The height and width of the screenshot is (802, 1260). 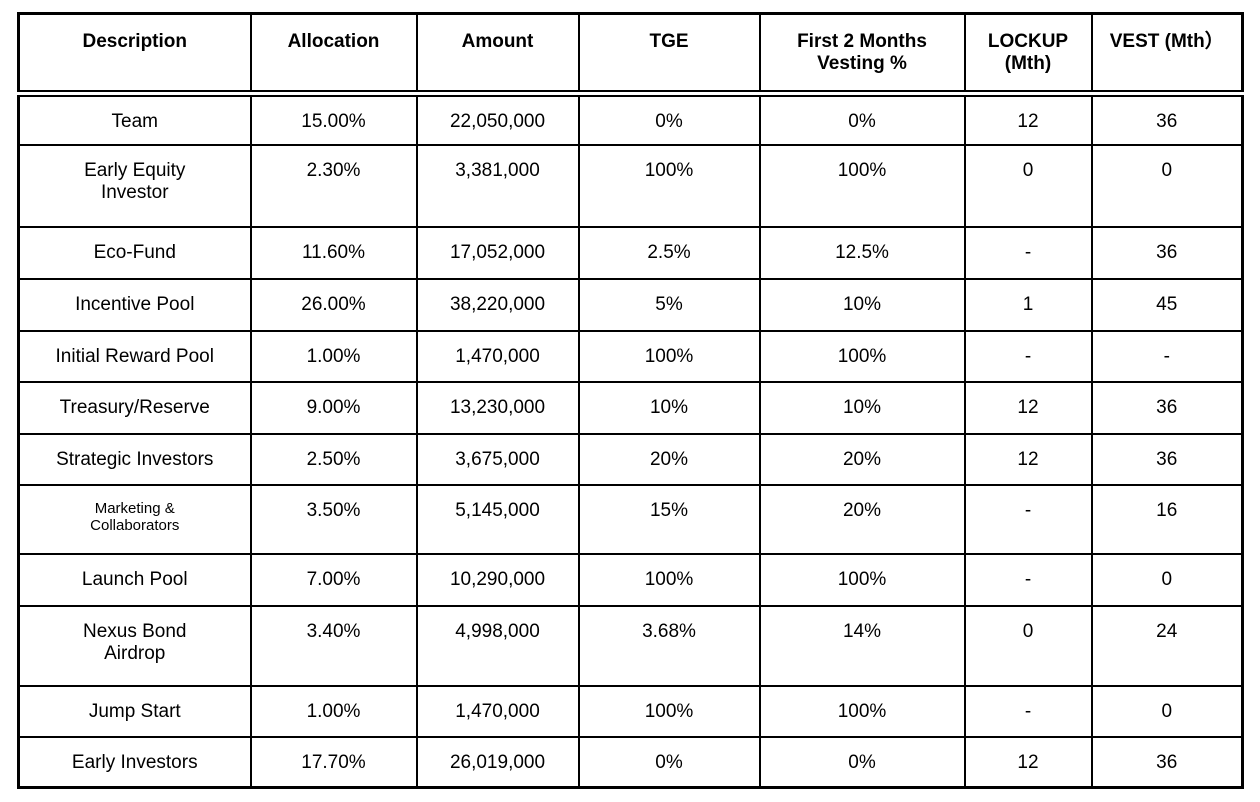 I want to click on table-row: Launch Pool 7.00% 10,290,000 100% 100% -0, so click(x=630, y=579).